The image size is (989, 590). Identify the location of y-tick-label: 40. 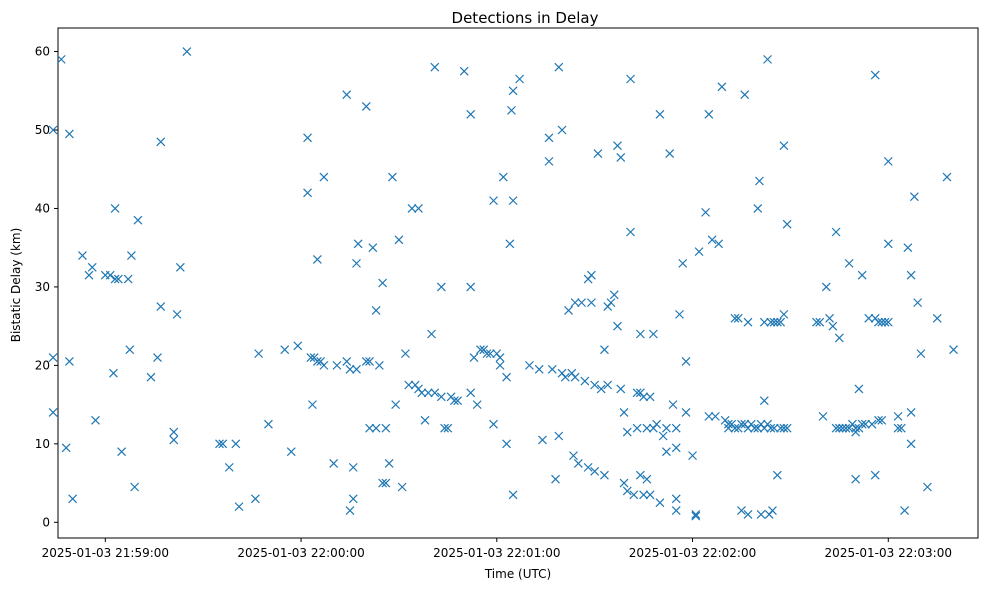
(42, 208).